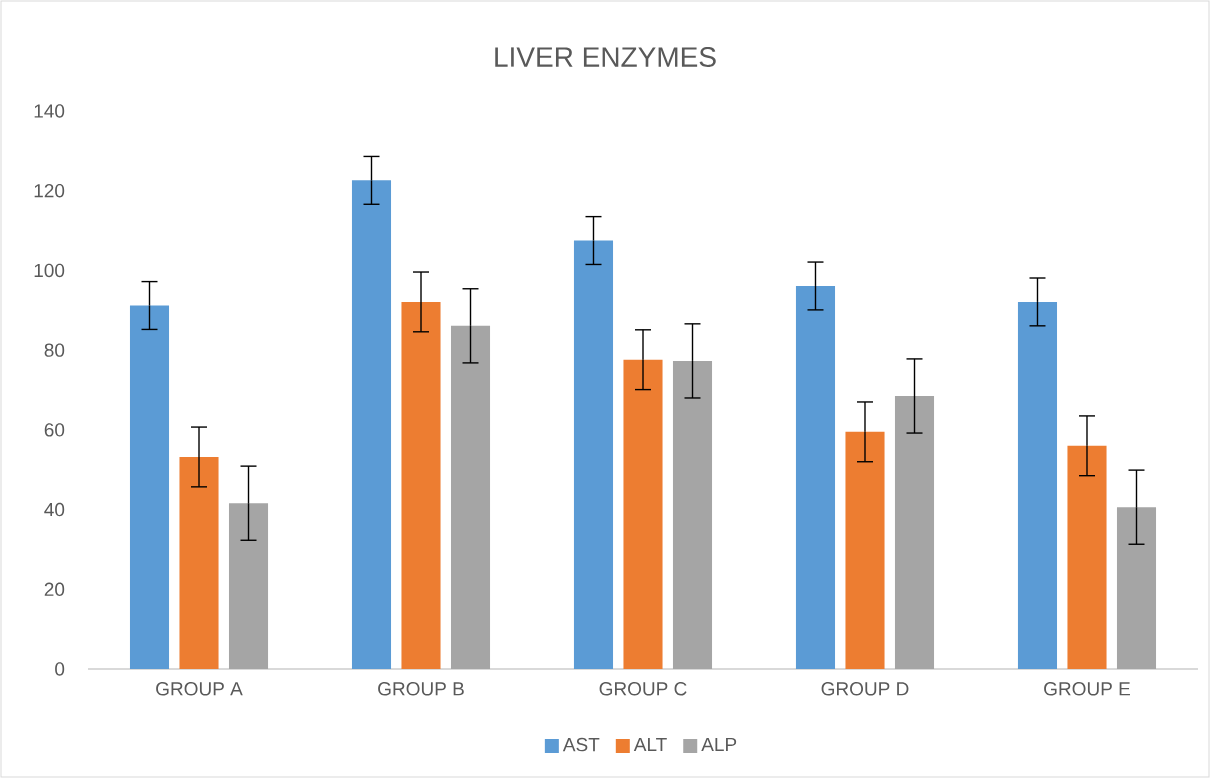 The image size is (1210, 778). I want to click on y-tick-label: 140, so click(49, 111).